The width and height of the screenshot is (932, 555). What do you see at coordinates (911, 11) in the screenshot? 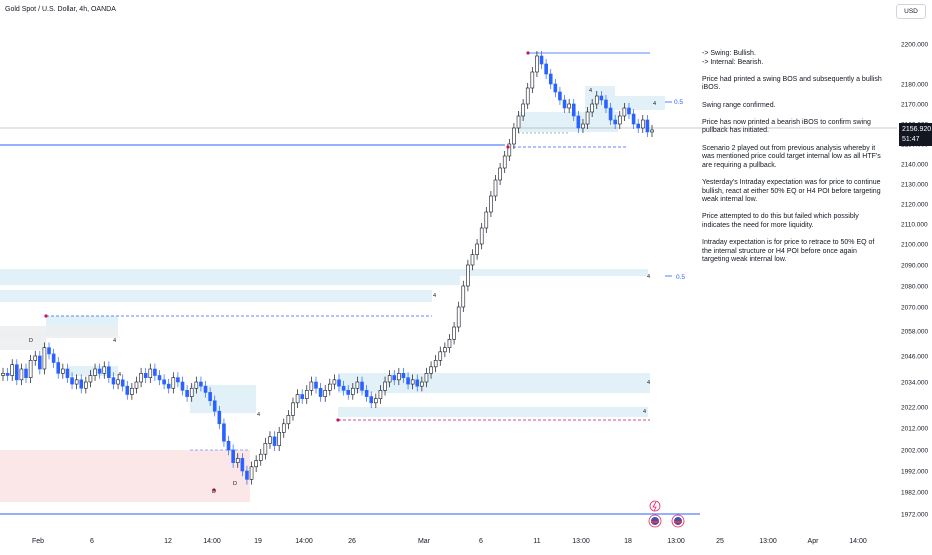
I see `currency-button: USD` at bounding box center [911, 11].